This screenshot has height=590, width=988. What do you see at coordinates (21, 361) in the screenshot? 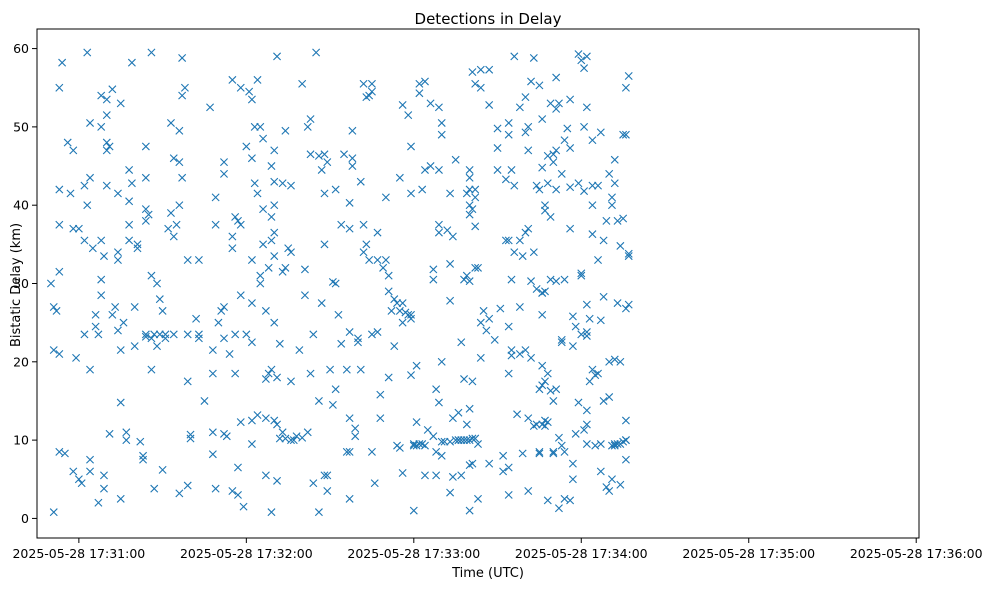
I see `y-tick-label: 20` at bounding box center [21, 361].